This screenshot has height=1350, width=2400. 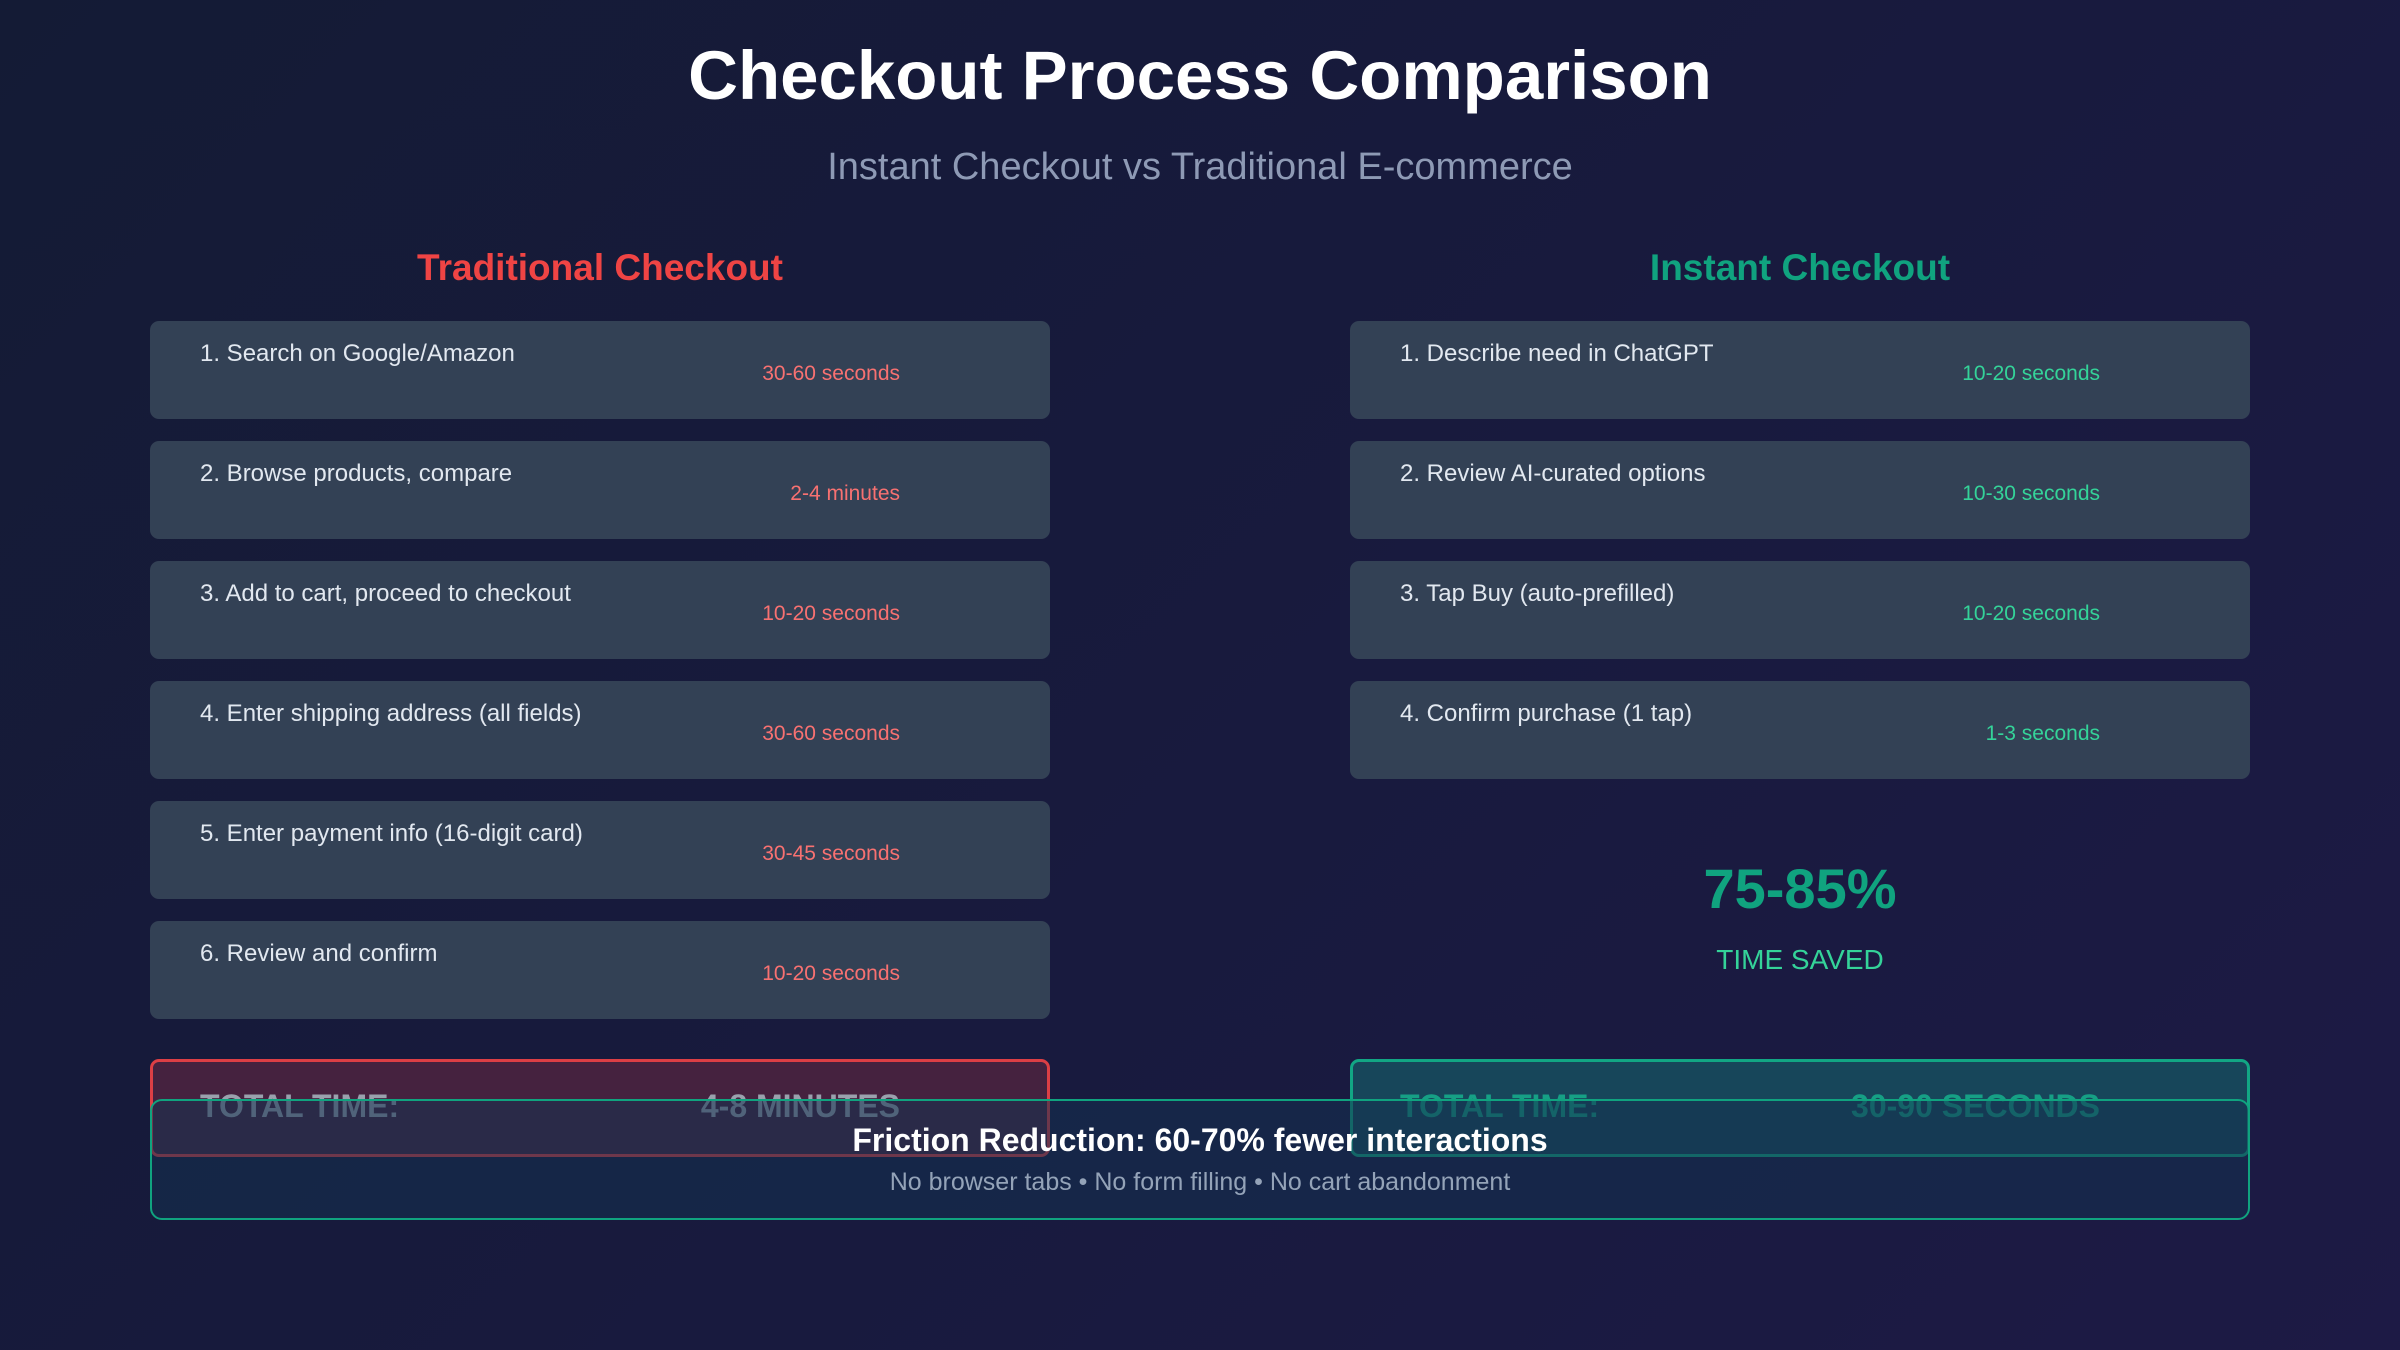 What do you see at coordinates (600, 267) in the screenshot?
I see `traditional-heading: Traditional Checkout` at bounding box center [600, 267].